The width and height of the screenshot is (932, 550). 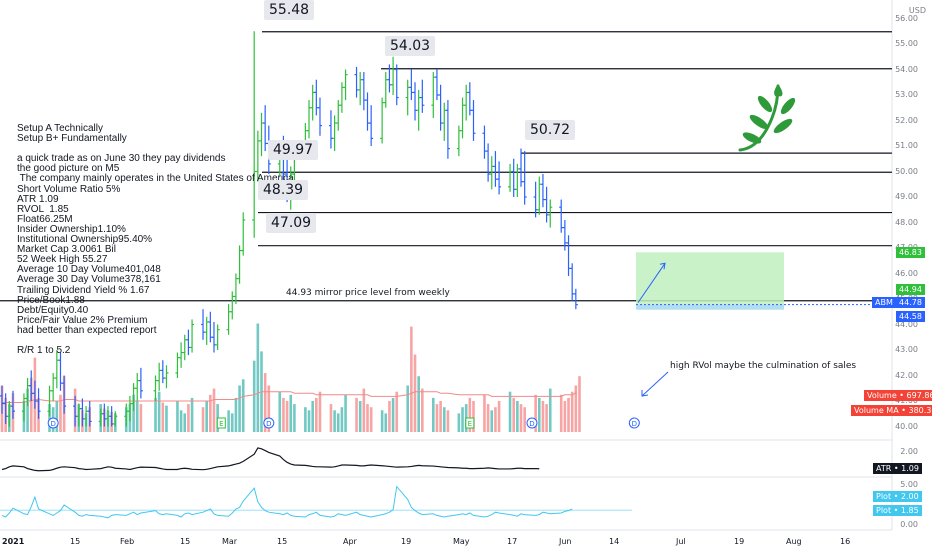 What do you see at coordinates (906, 375) in the screenshot?
I see `price-tick-label: 42.00` at bounding box center [906, 375].